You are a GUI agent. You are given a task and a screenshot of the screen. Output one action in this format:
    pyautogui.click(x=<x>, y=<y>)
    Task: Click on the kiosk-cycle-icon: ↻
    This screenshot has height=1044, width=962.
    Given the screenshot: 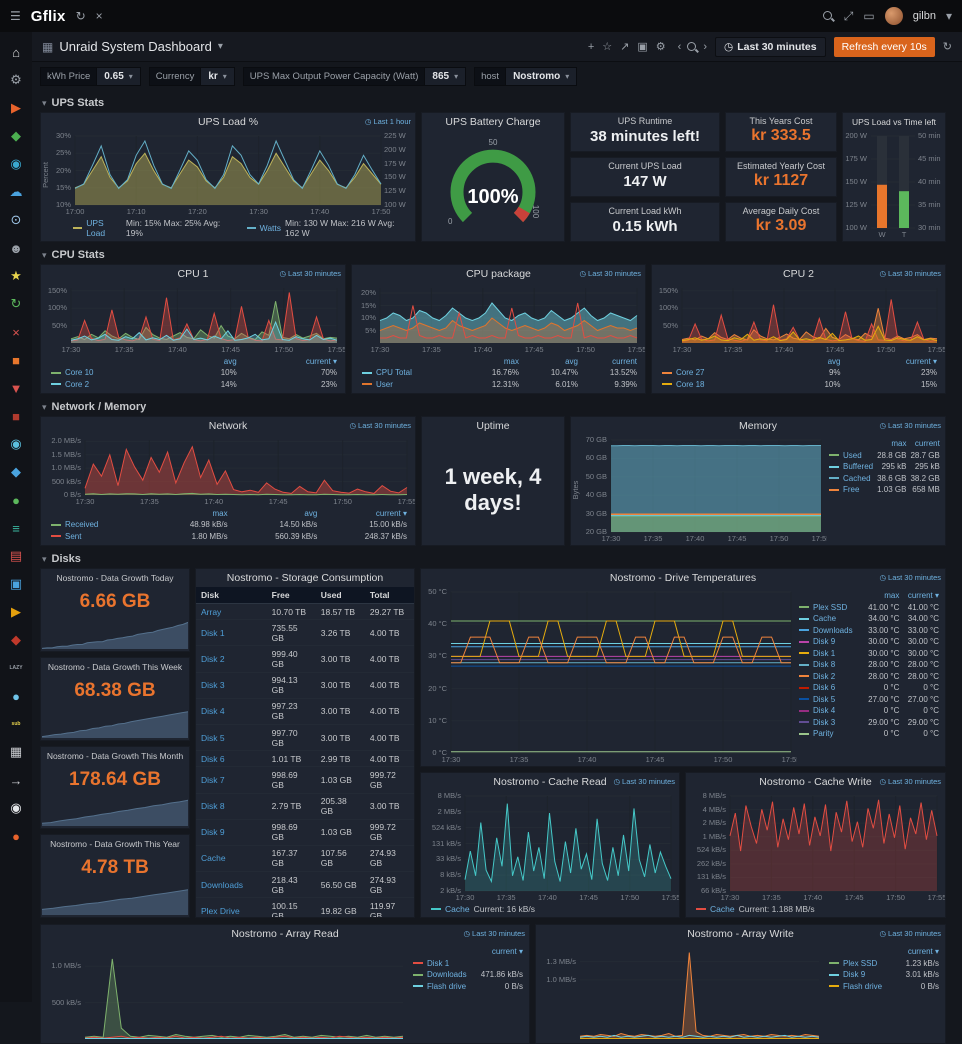 What is the action you would take?
    pyautogui.click(x=81, y=16)
    